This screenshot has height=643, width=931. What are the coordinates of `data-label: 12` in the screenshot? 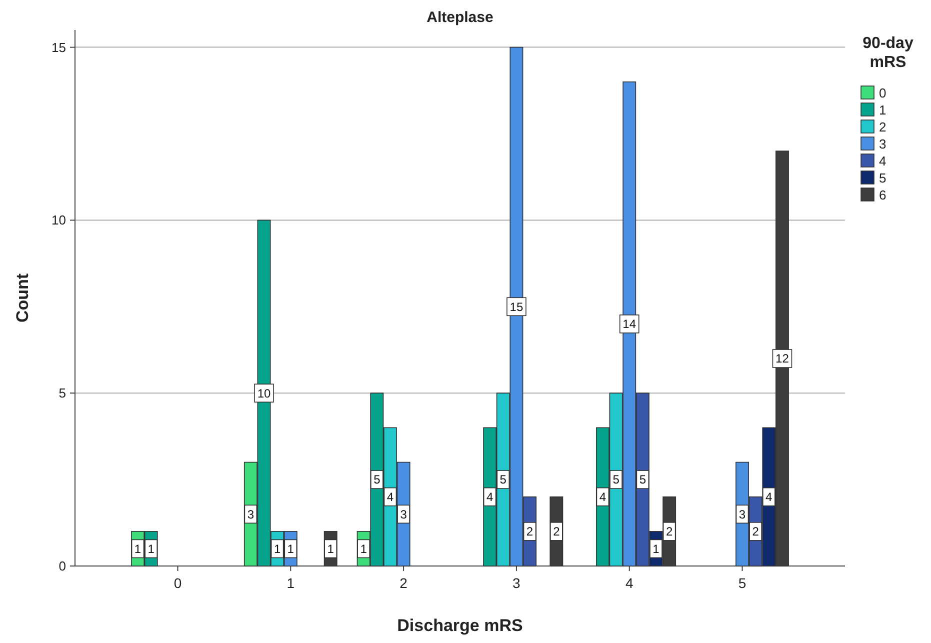 It's located at (783, 359).